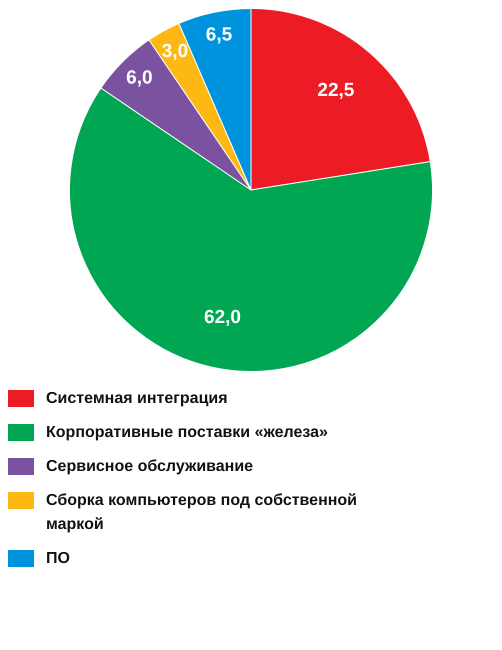  What do you see at coordinates (139, 78) in the screenshot?
I see `data-label: 6,0` at bounding box center [139, 78].